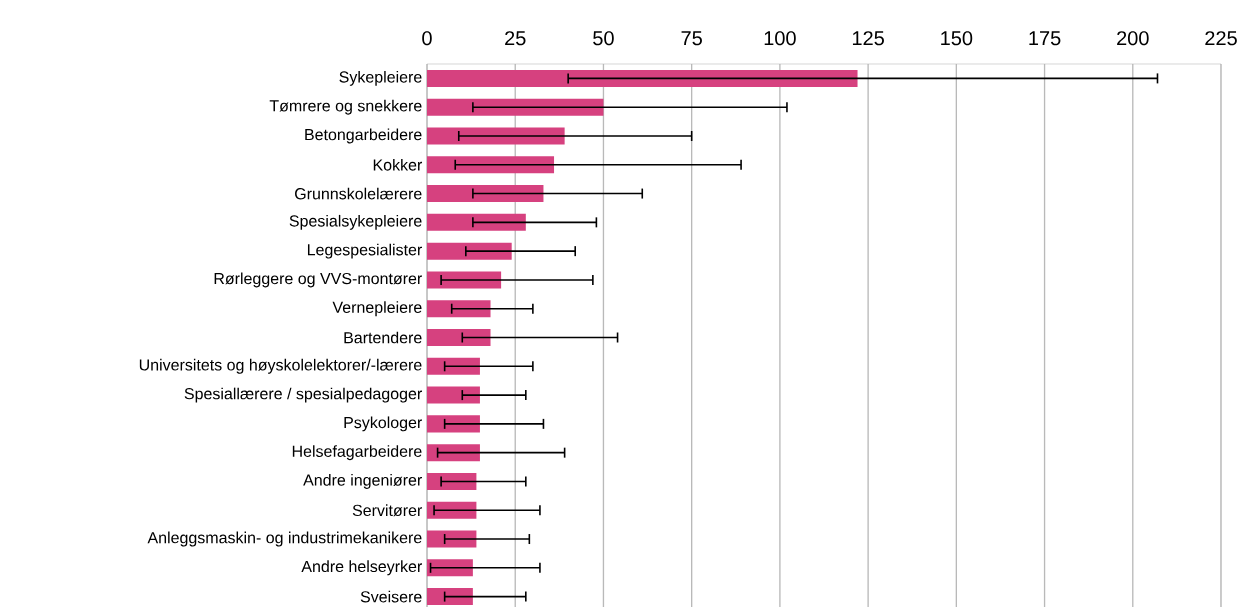 The image size is (1249, 607). I want to click on y-tick-label: Betongarbeidere, so click(363, 136).